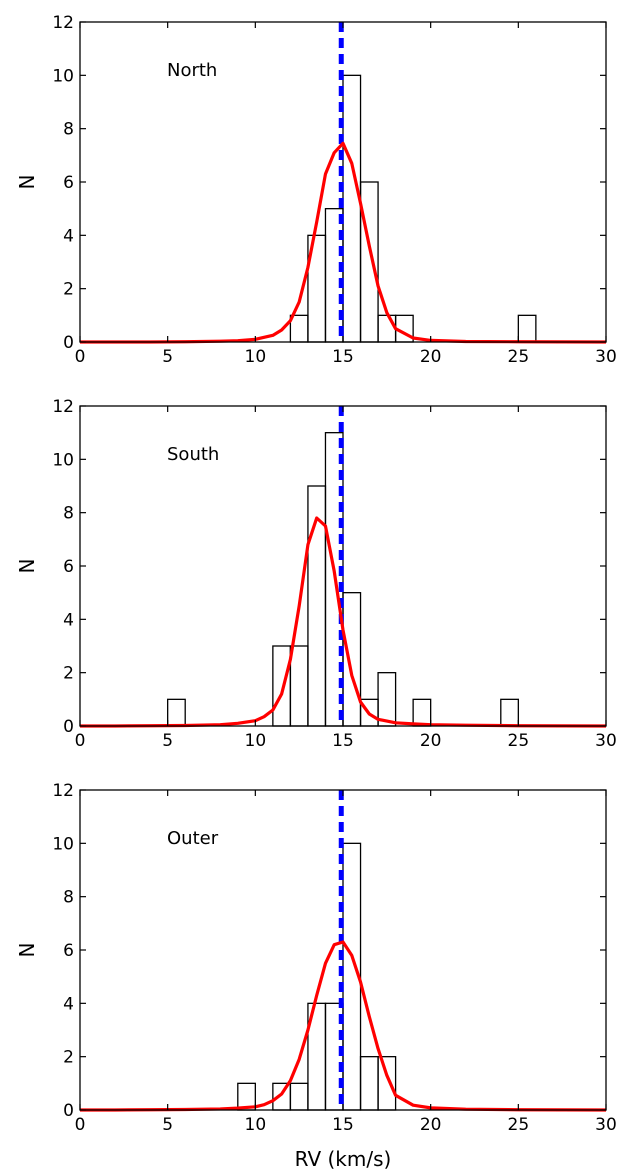  What do you see at coordinates (343, 1159) in the screenshot?
I see `x-axis-title: RV (km/s)` at bounding box center [343, 1159].